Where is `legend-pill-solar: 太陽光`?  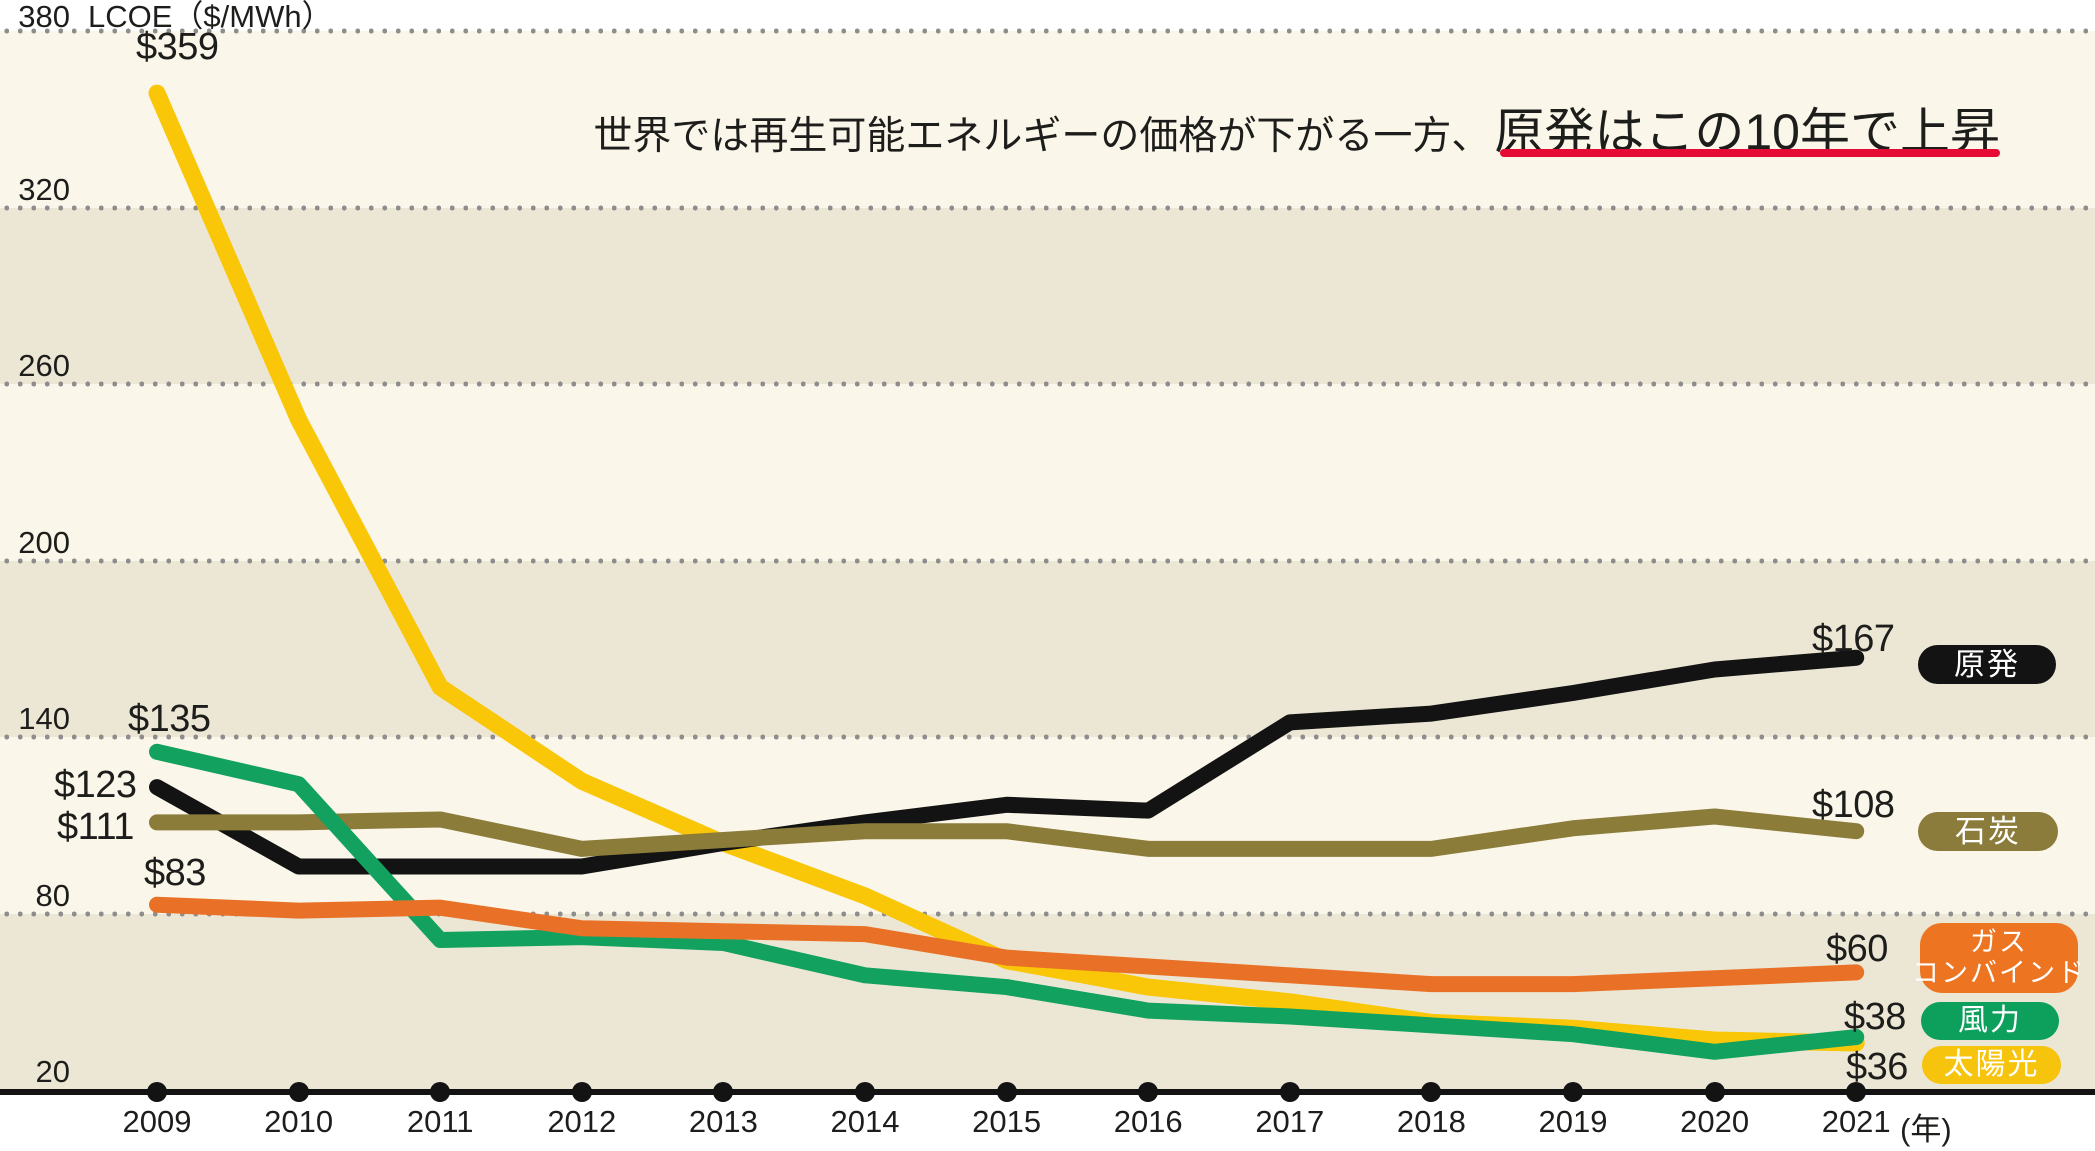
legend-pill-solar: 太陽光 is located at coordinates (1991, 1065).